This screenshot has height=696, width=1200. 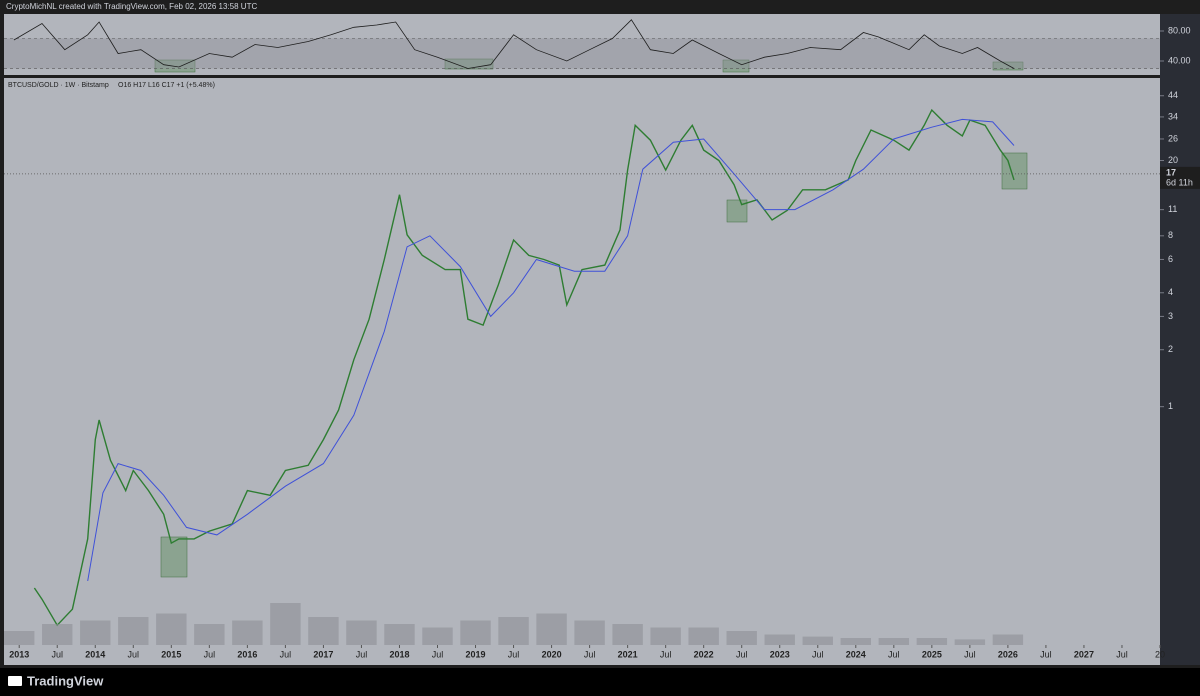 What do you see at coordinates (552, 654) in the screenshot?
I see `x-tick-label: 2020` at bounding box center [552, 654].